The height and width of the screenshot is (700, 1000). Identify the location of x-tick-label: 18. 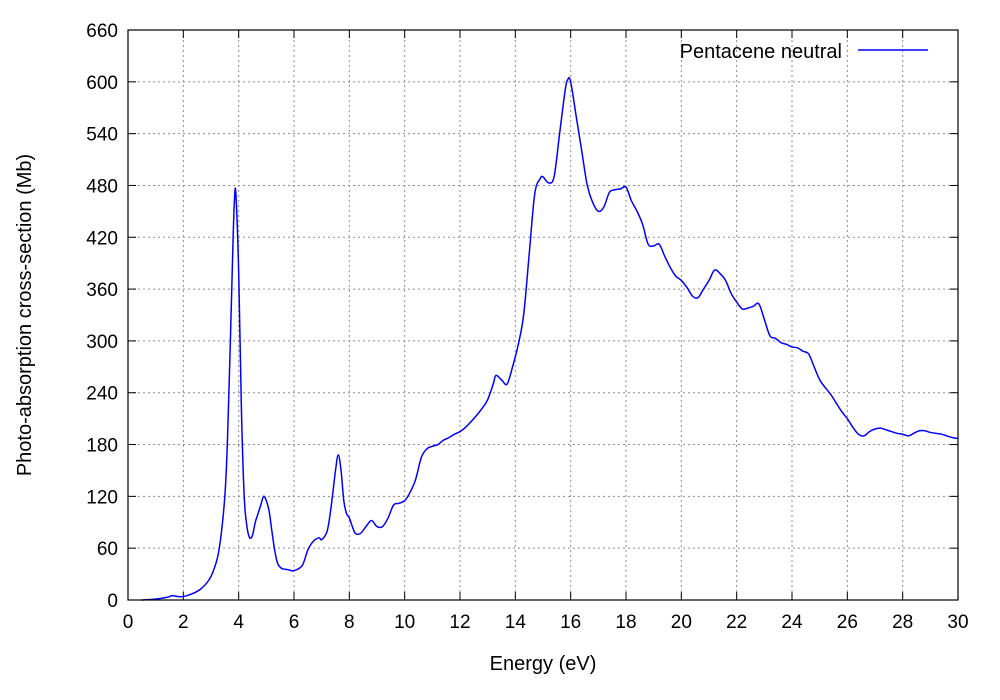
(625, 622).